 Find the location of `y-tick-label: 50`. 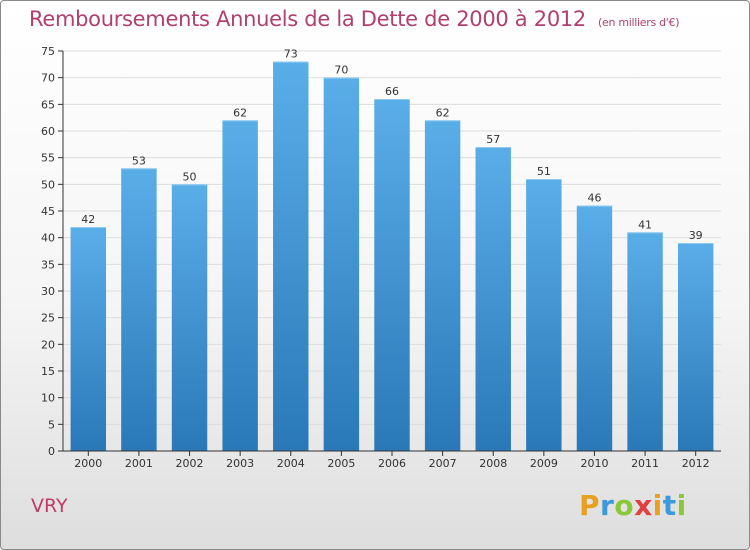

y-tick-label: 50 is located at coordinates (48, 184).